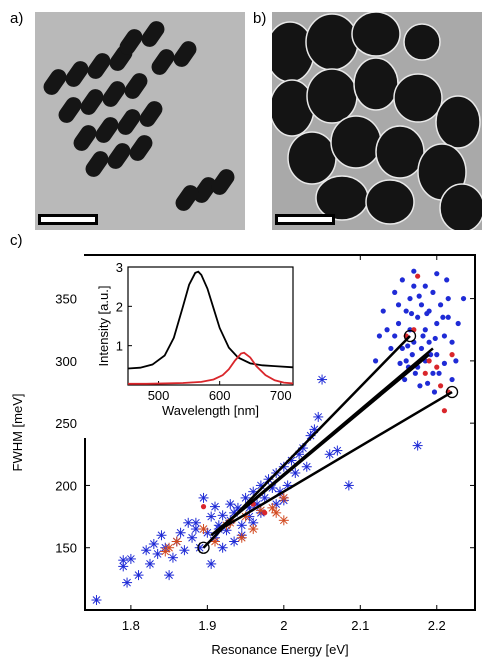 The image size is (489, 661). What do you see at coordinates (283, 625) in the screenshot?
I see `x-tick-label: 2` at bounding box center [283, 625].